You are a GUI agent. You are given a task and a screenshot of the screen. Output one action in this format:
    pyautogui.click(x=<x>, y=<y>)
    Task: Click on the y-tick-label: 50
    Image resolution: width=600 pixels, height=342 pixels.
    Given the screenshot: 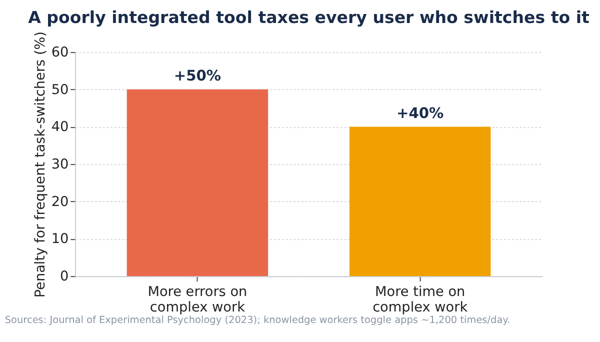 What is the action you would take?
    pyautogui.click(x=60, y=90)
    